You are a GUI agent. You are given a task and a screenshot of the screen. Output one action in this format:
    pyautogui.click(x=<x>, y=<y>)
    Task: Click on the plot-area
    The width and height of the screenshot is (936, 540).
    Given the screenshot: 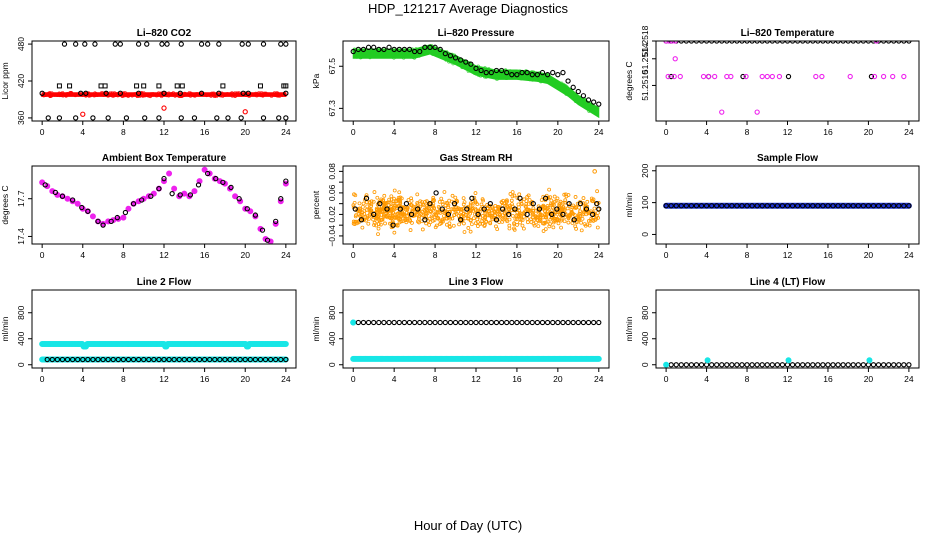 What is the action you would take?
    pyautogui.click(x=787, y=362)
    